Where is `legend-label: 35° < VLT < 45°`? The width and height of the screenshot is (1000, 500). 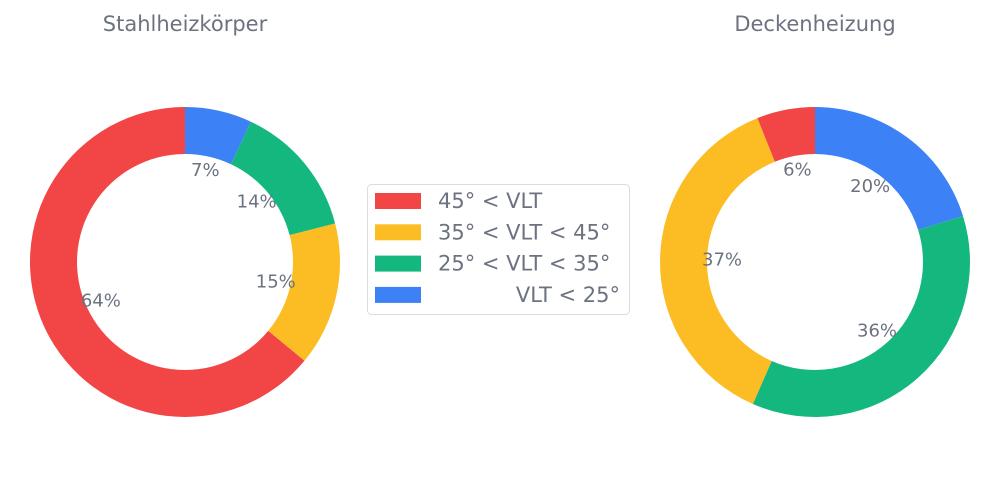
legend-label: 35° < VLT < 45° is located at coordinates (524, 232).